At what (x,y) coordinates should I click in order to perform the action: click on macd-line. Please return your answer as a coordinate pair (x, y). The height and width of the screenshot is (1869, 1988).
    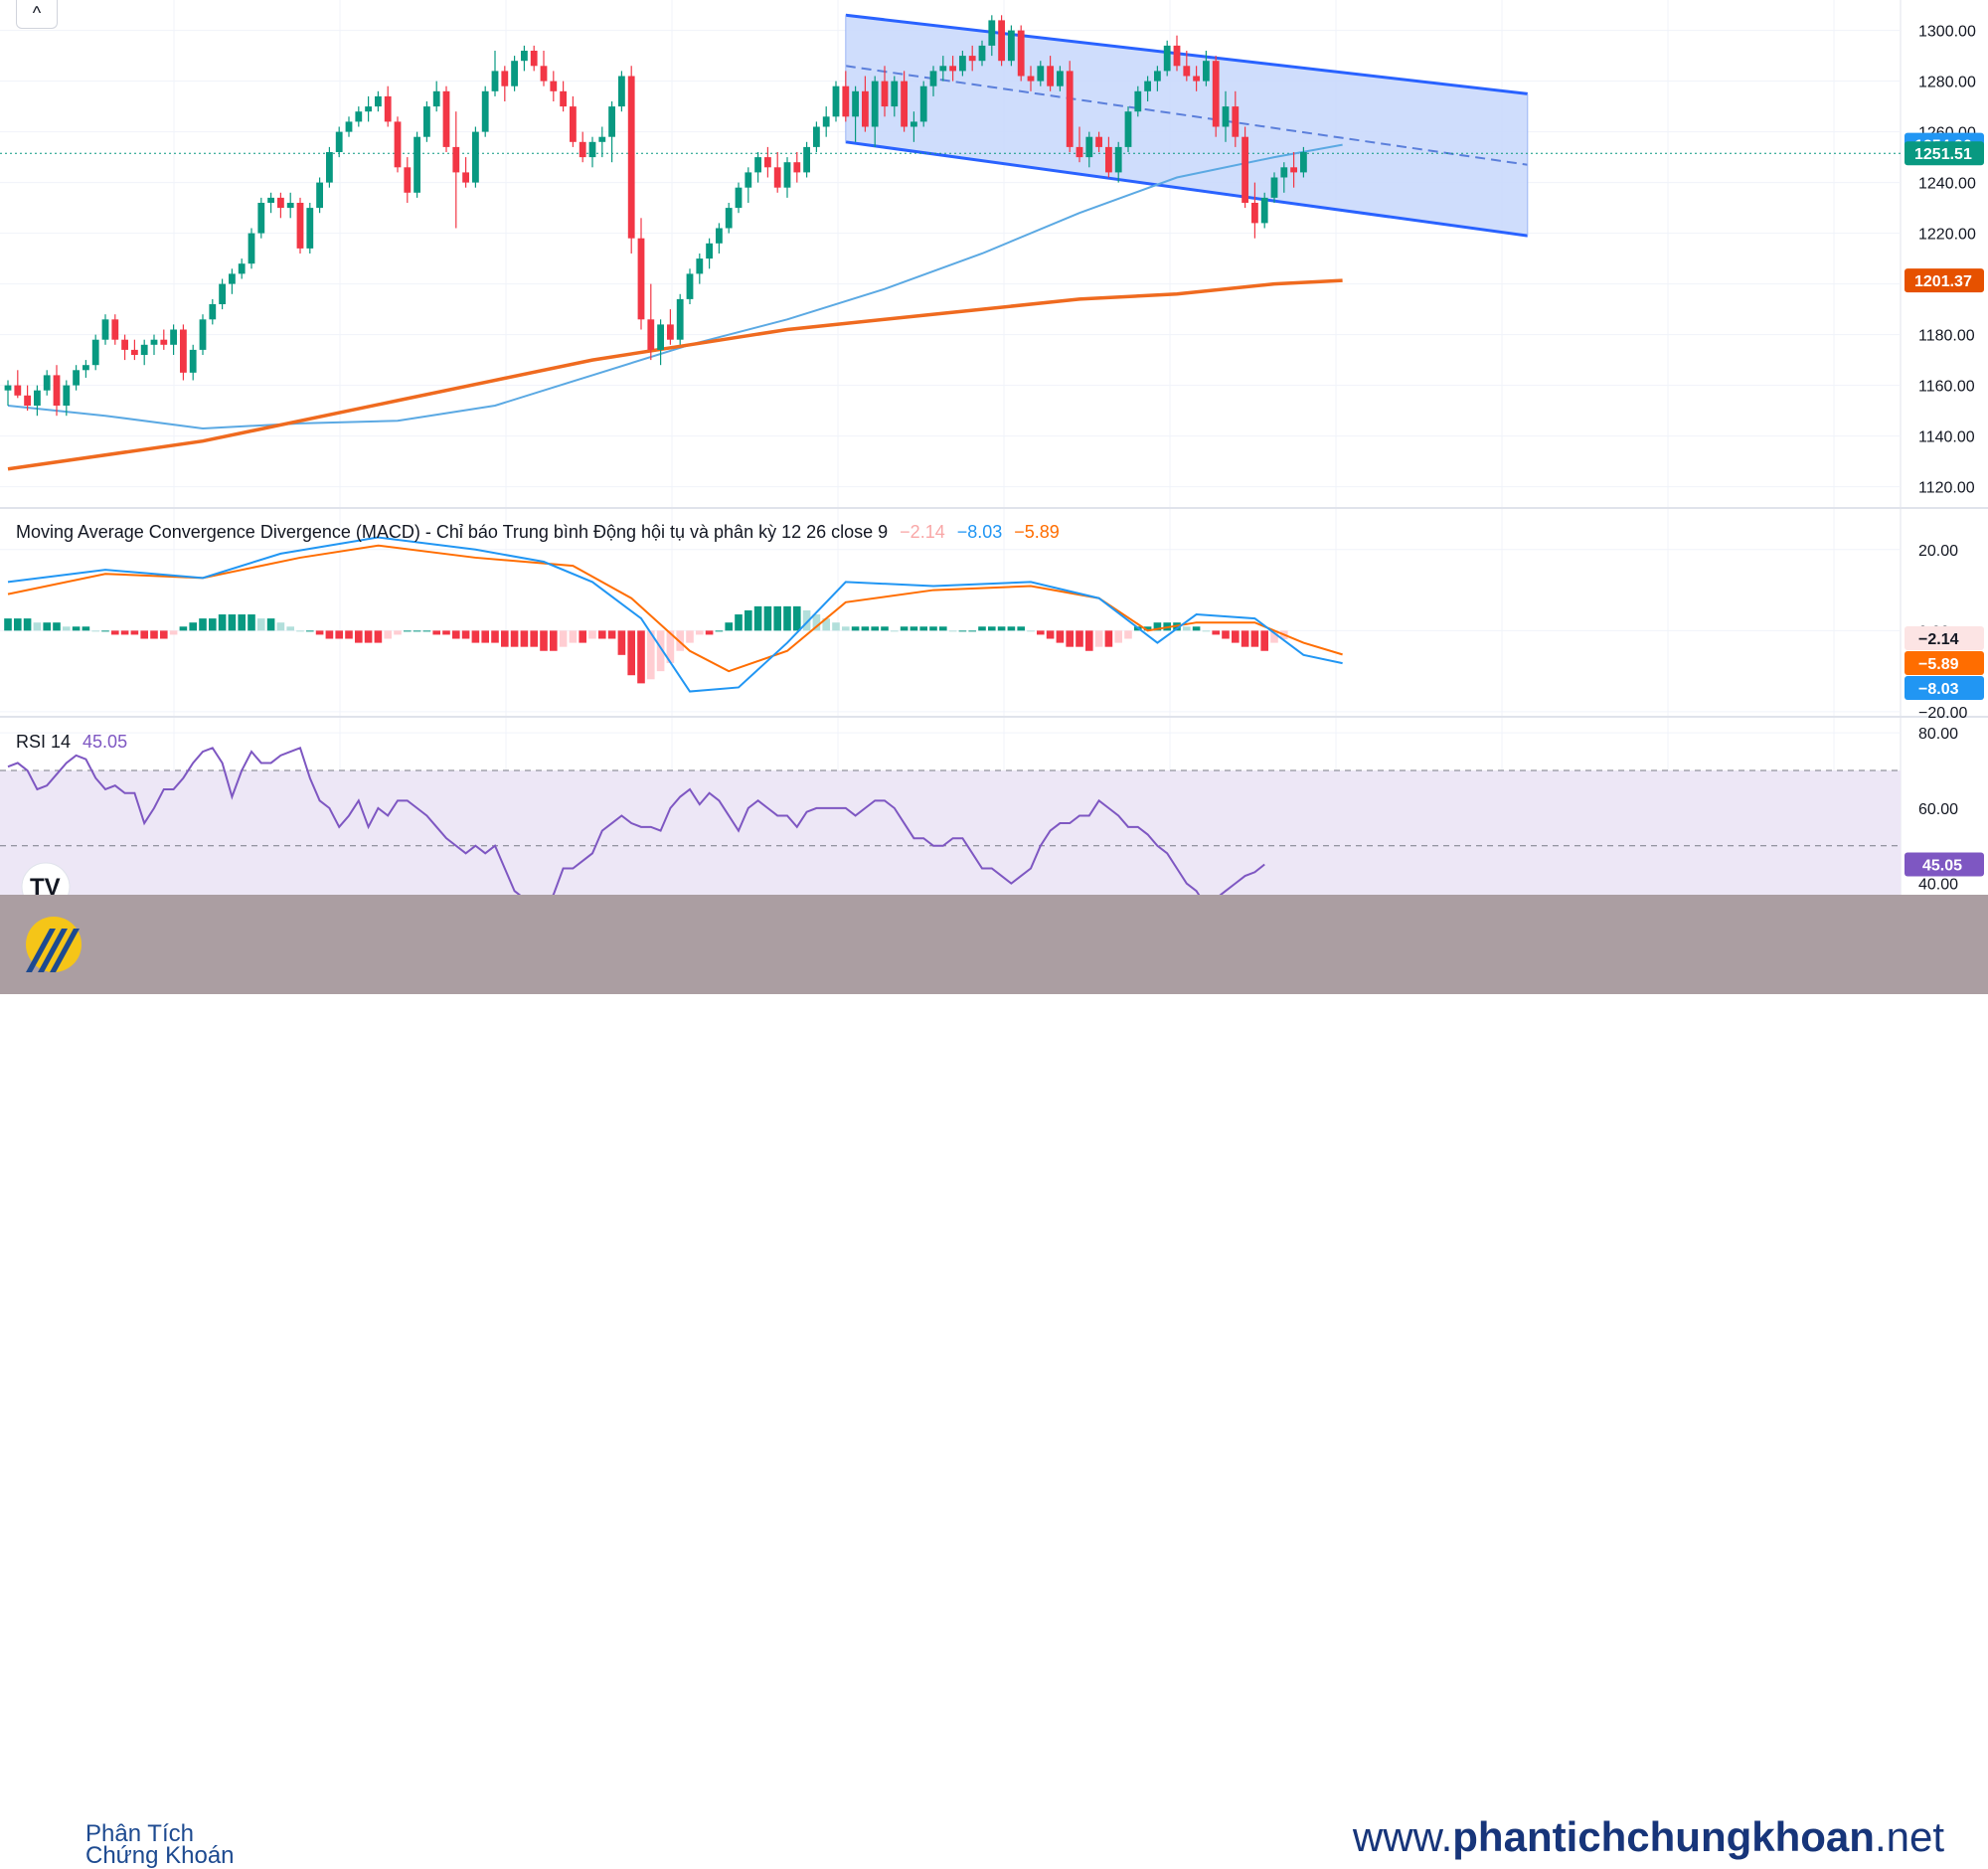
    Looking at the image, I should click on (675, 614).